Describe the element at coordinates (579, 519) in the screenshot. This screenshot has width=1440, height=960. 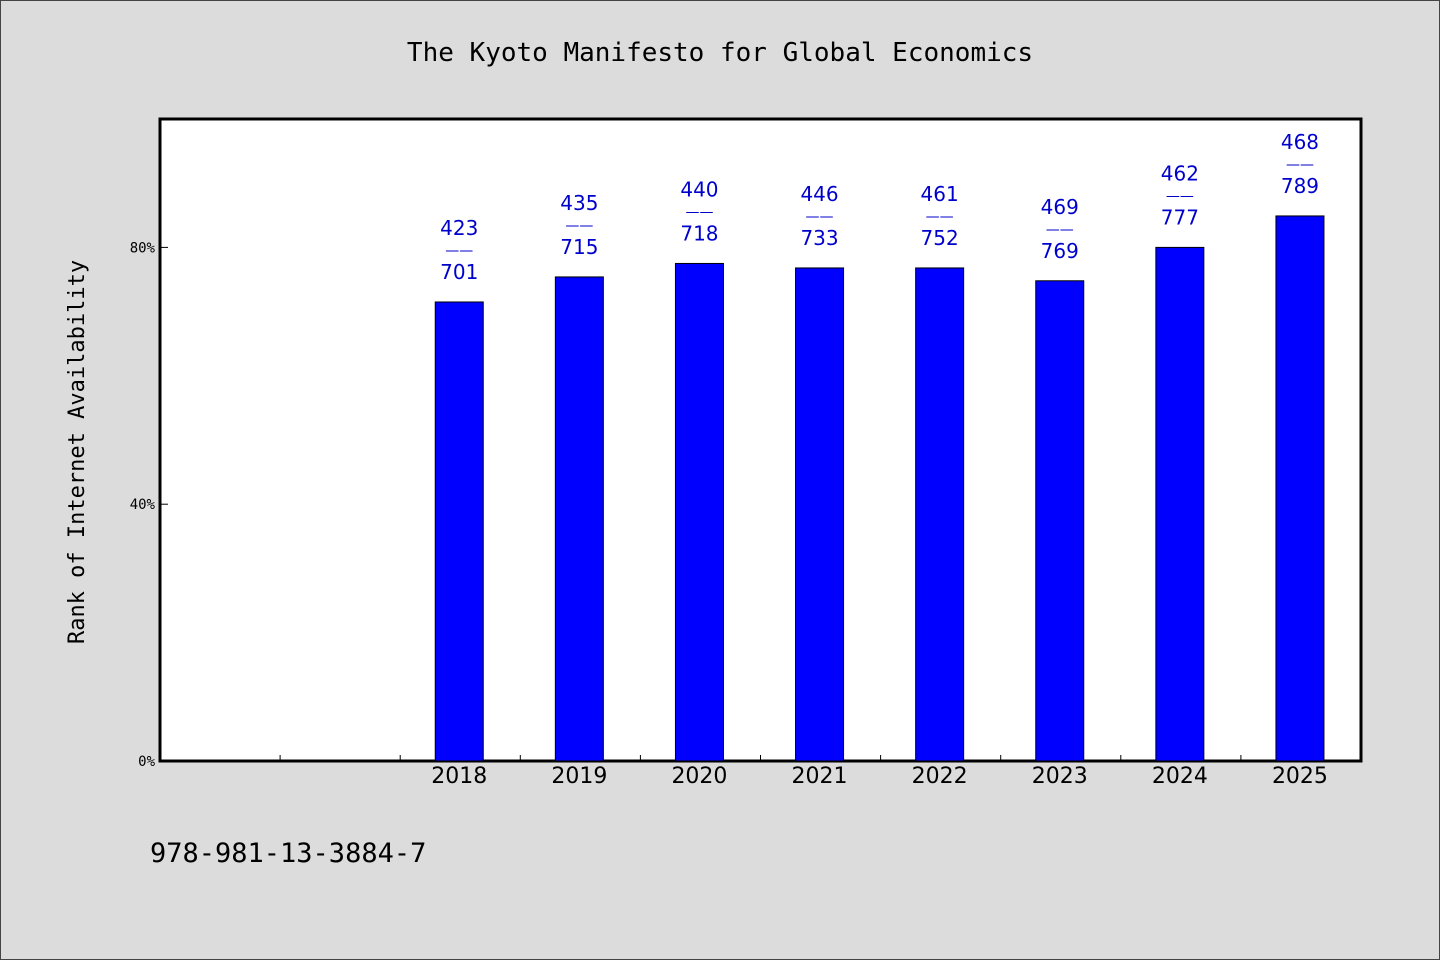
I see `bar-2019` at that location.